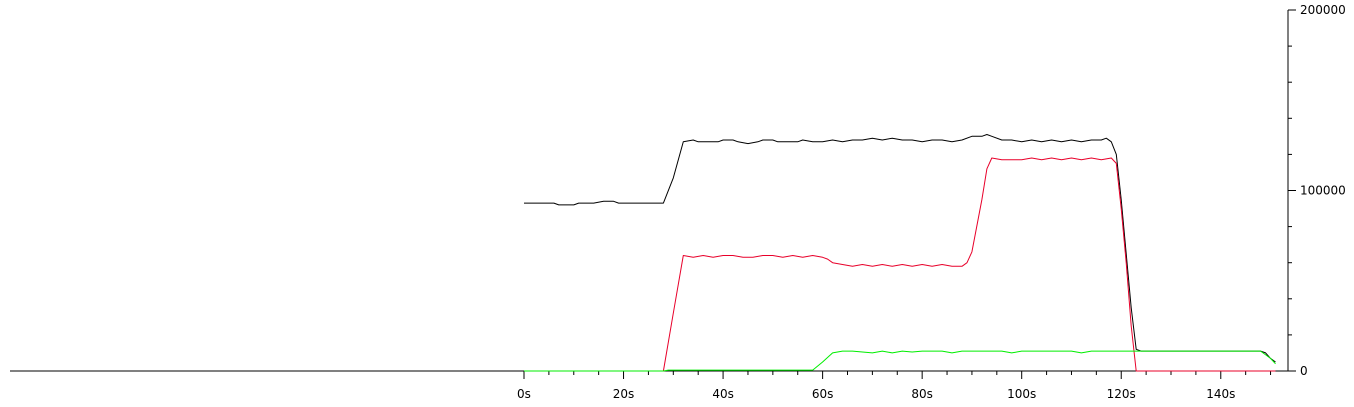 The width and height of the screenshot is (1354, 407). Describe the element at coordinates (1323, 10) in the screenshot. I see `y-tick-label: 200000` at that location.